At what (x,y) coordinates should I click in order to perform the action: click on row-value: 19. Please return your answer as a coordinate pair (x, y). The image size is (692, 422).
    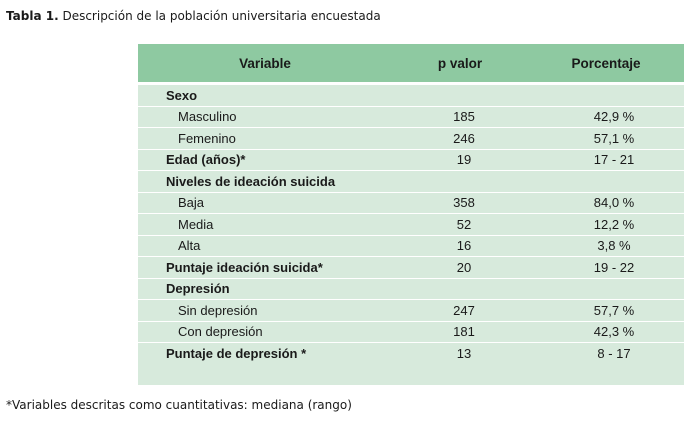
    Looking at the image, I should click on (460, 160).